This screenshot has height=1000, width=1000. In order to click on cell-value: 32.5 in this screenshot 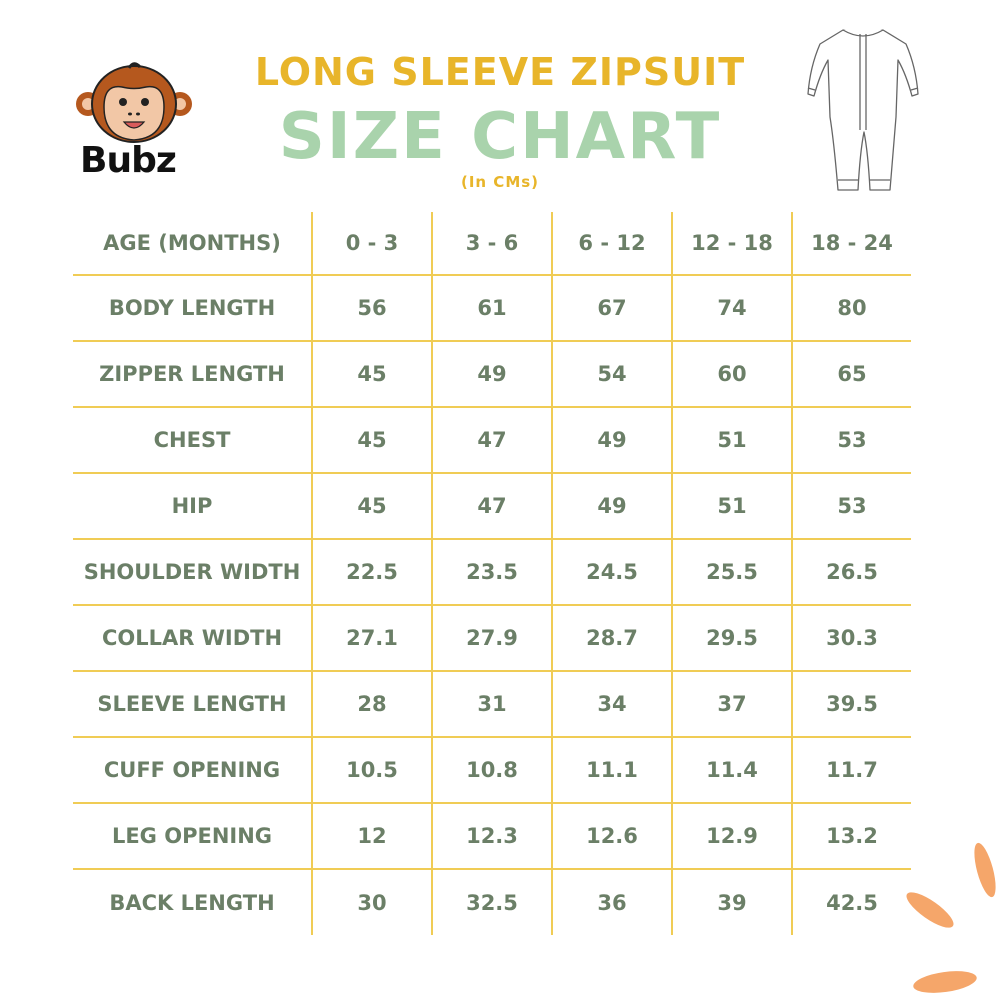, I will do `click(491, 901)`.